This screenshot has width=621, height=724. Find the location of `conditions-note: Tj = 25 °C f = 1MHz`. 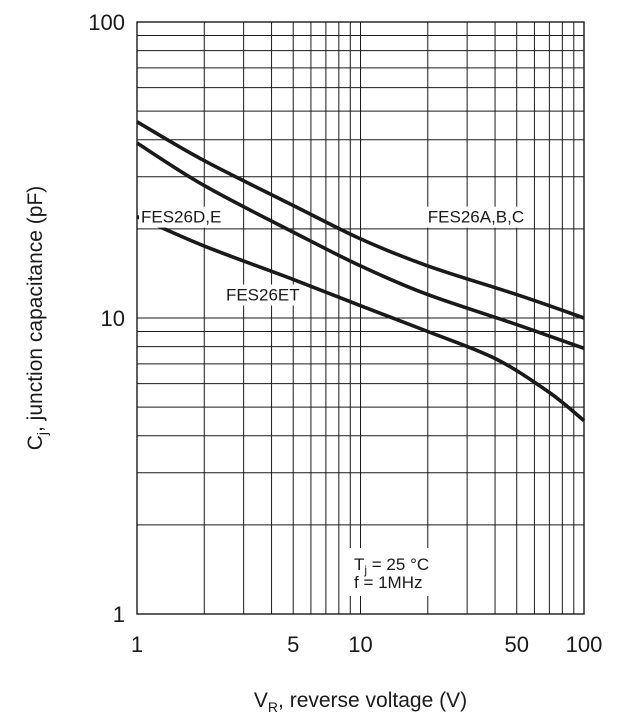

conditions-note: Tj = 25 °C f = 1MHz is located at coordinates (400, 572).